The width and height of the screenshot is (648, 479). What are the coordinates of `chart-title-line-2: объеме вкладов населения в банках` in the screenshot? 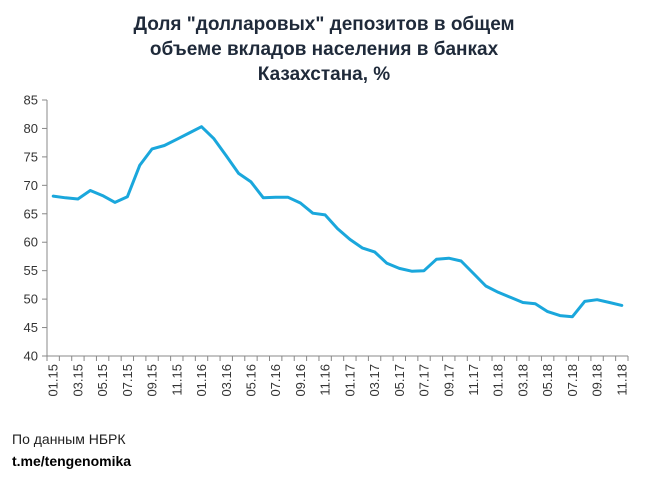 It's located at (324, 49).